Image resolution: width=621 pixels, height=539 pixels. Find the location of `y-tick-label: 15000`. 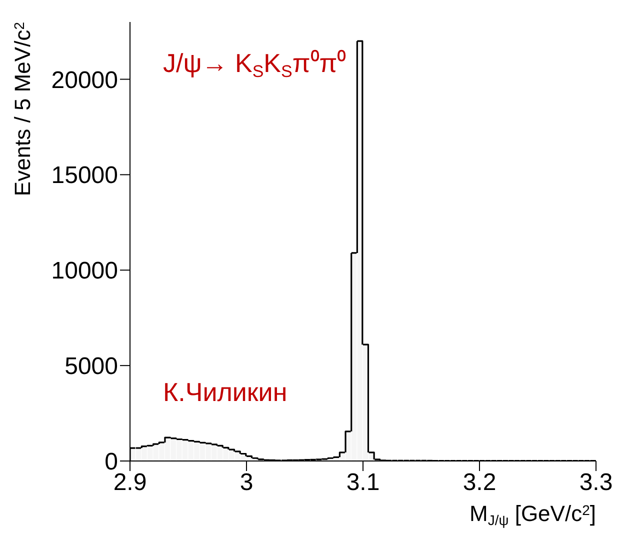

y-tick-label: 15000 is located at coordinates (84, 176).